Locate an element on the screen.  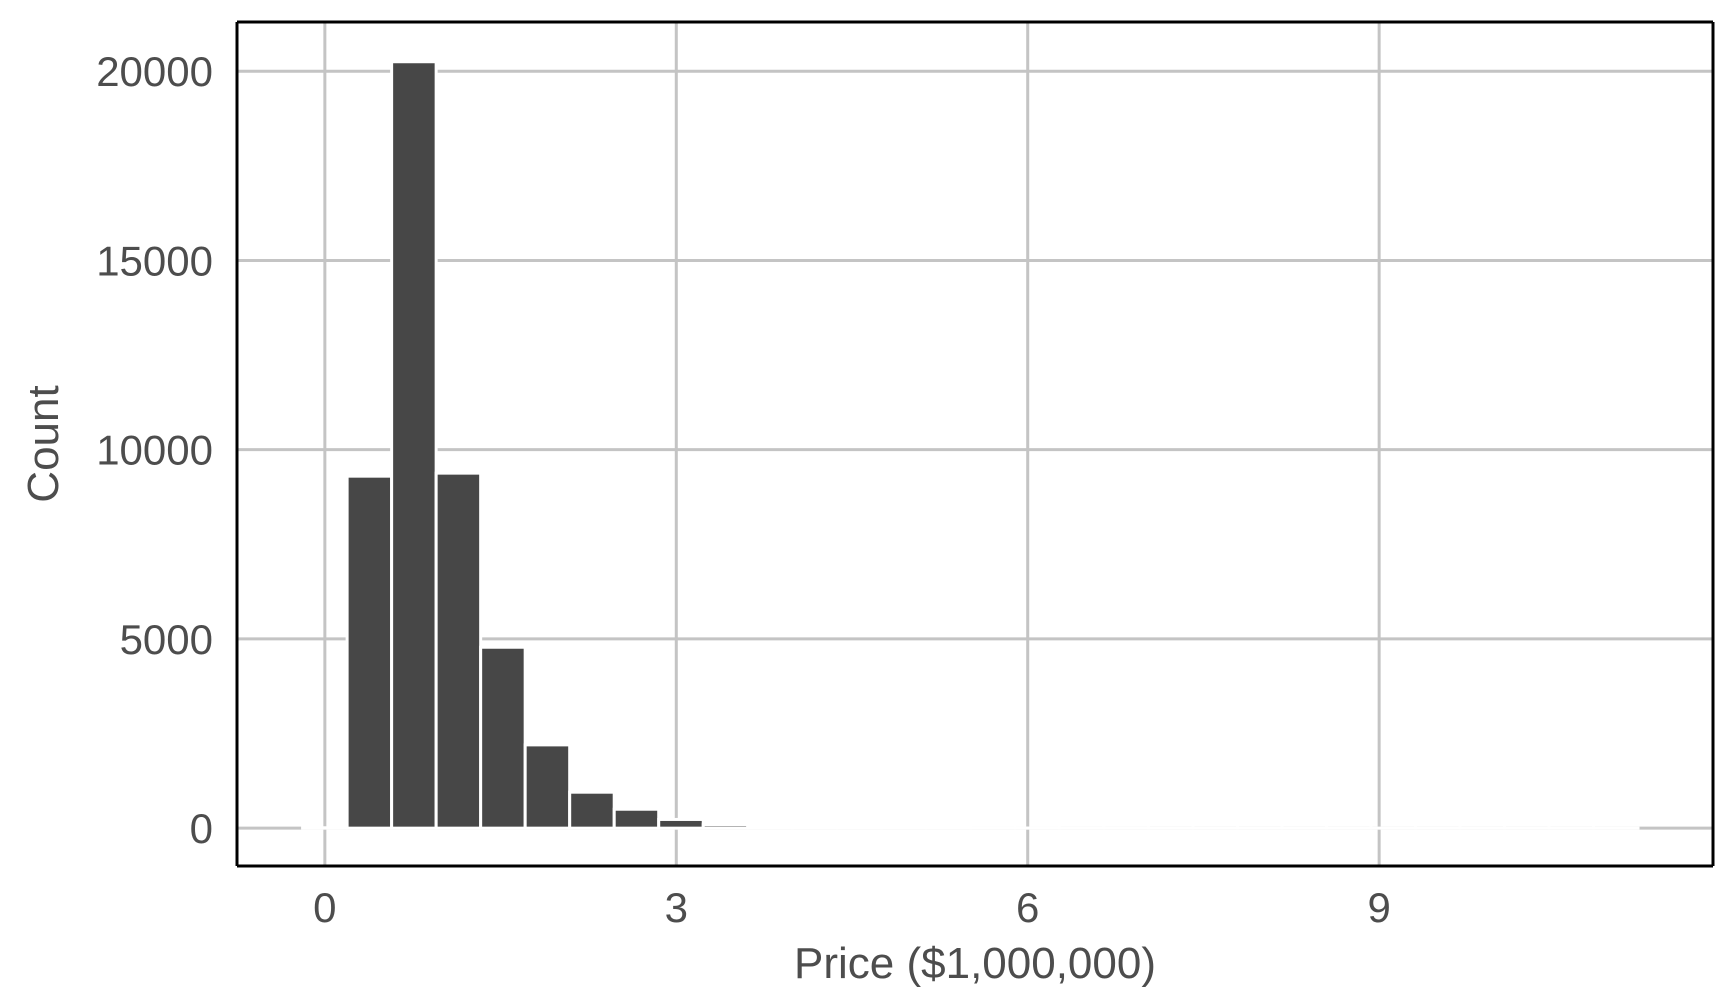
x-axis-title: Price ($1,000,000) is located at coordinates (975, 963).